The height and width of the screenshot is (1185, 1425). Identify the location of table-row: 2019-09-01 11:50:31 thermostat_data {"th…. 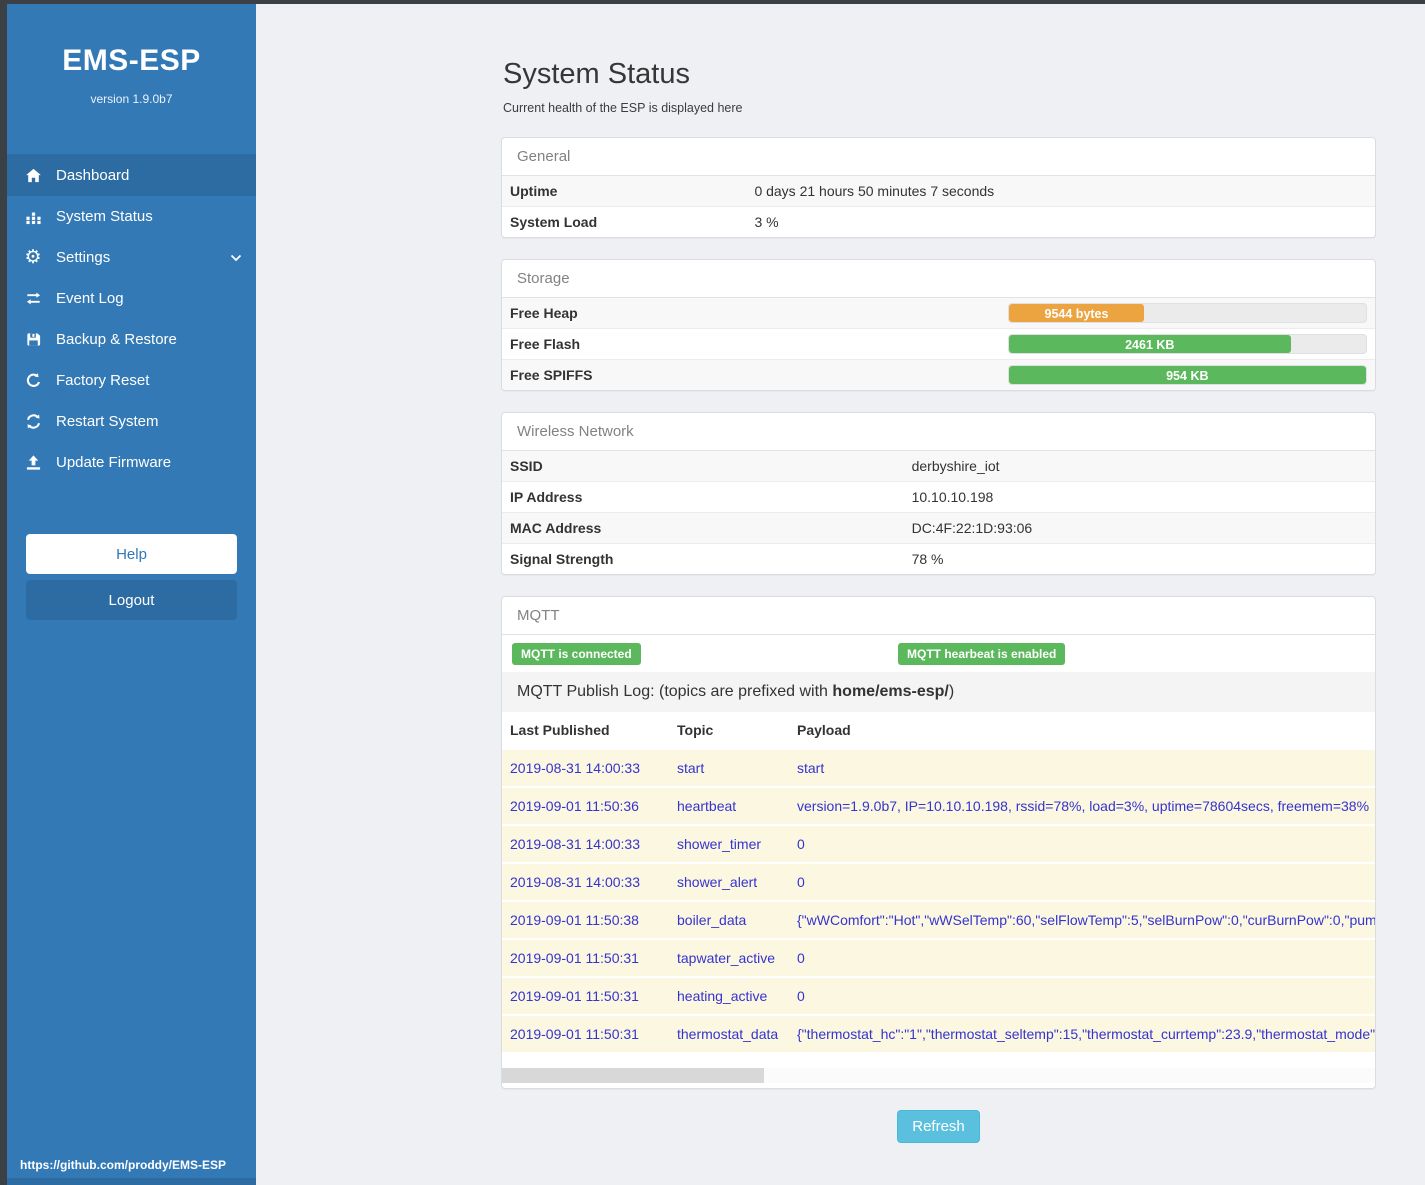
(938, 1033).